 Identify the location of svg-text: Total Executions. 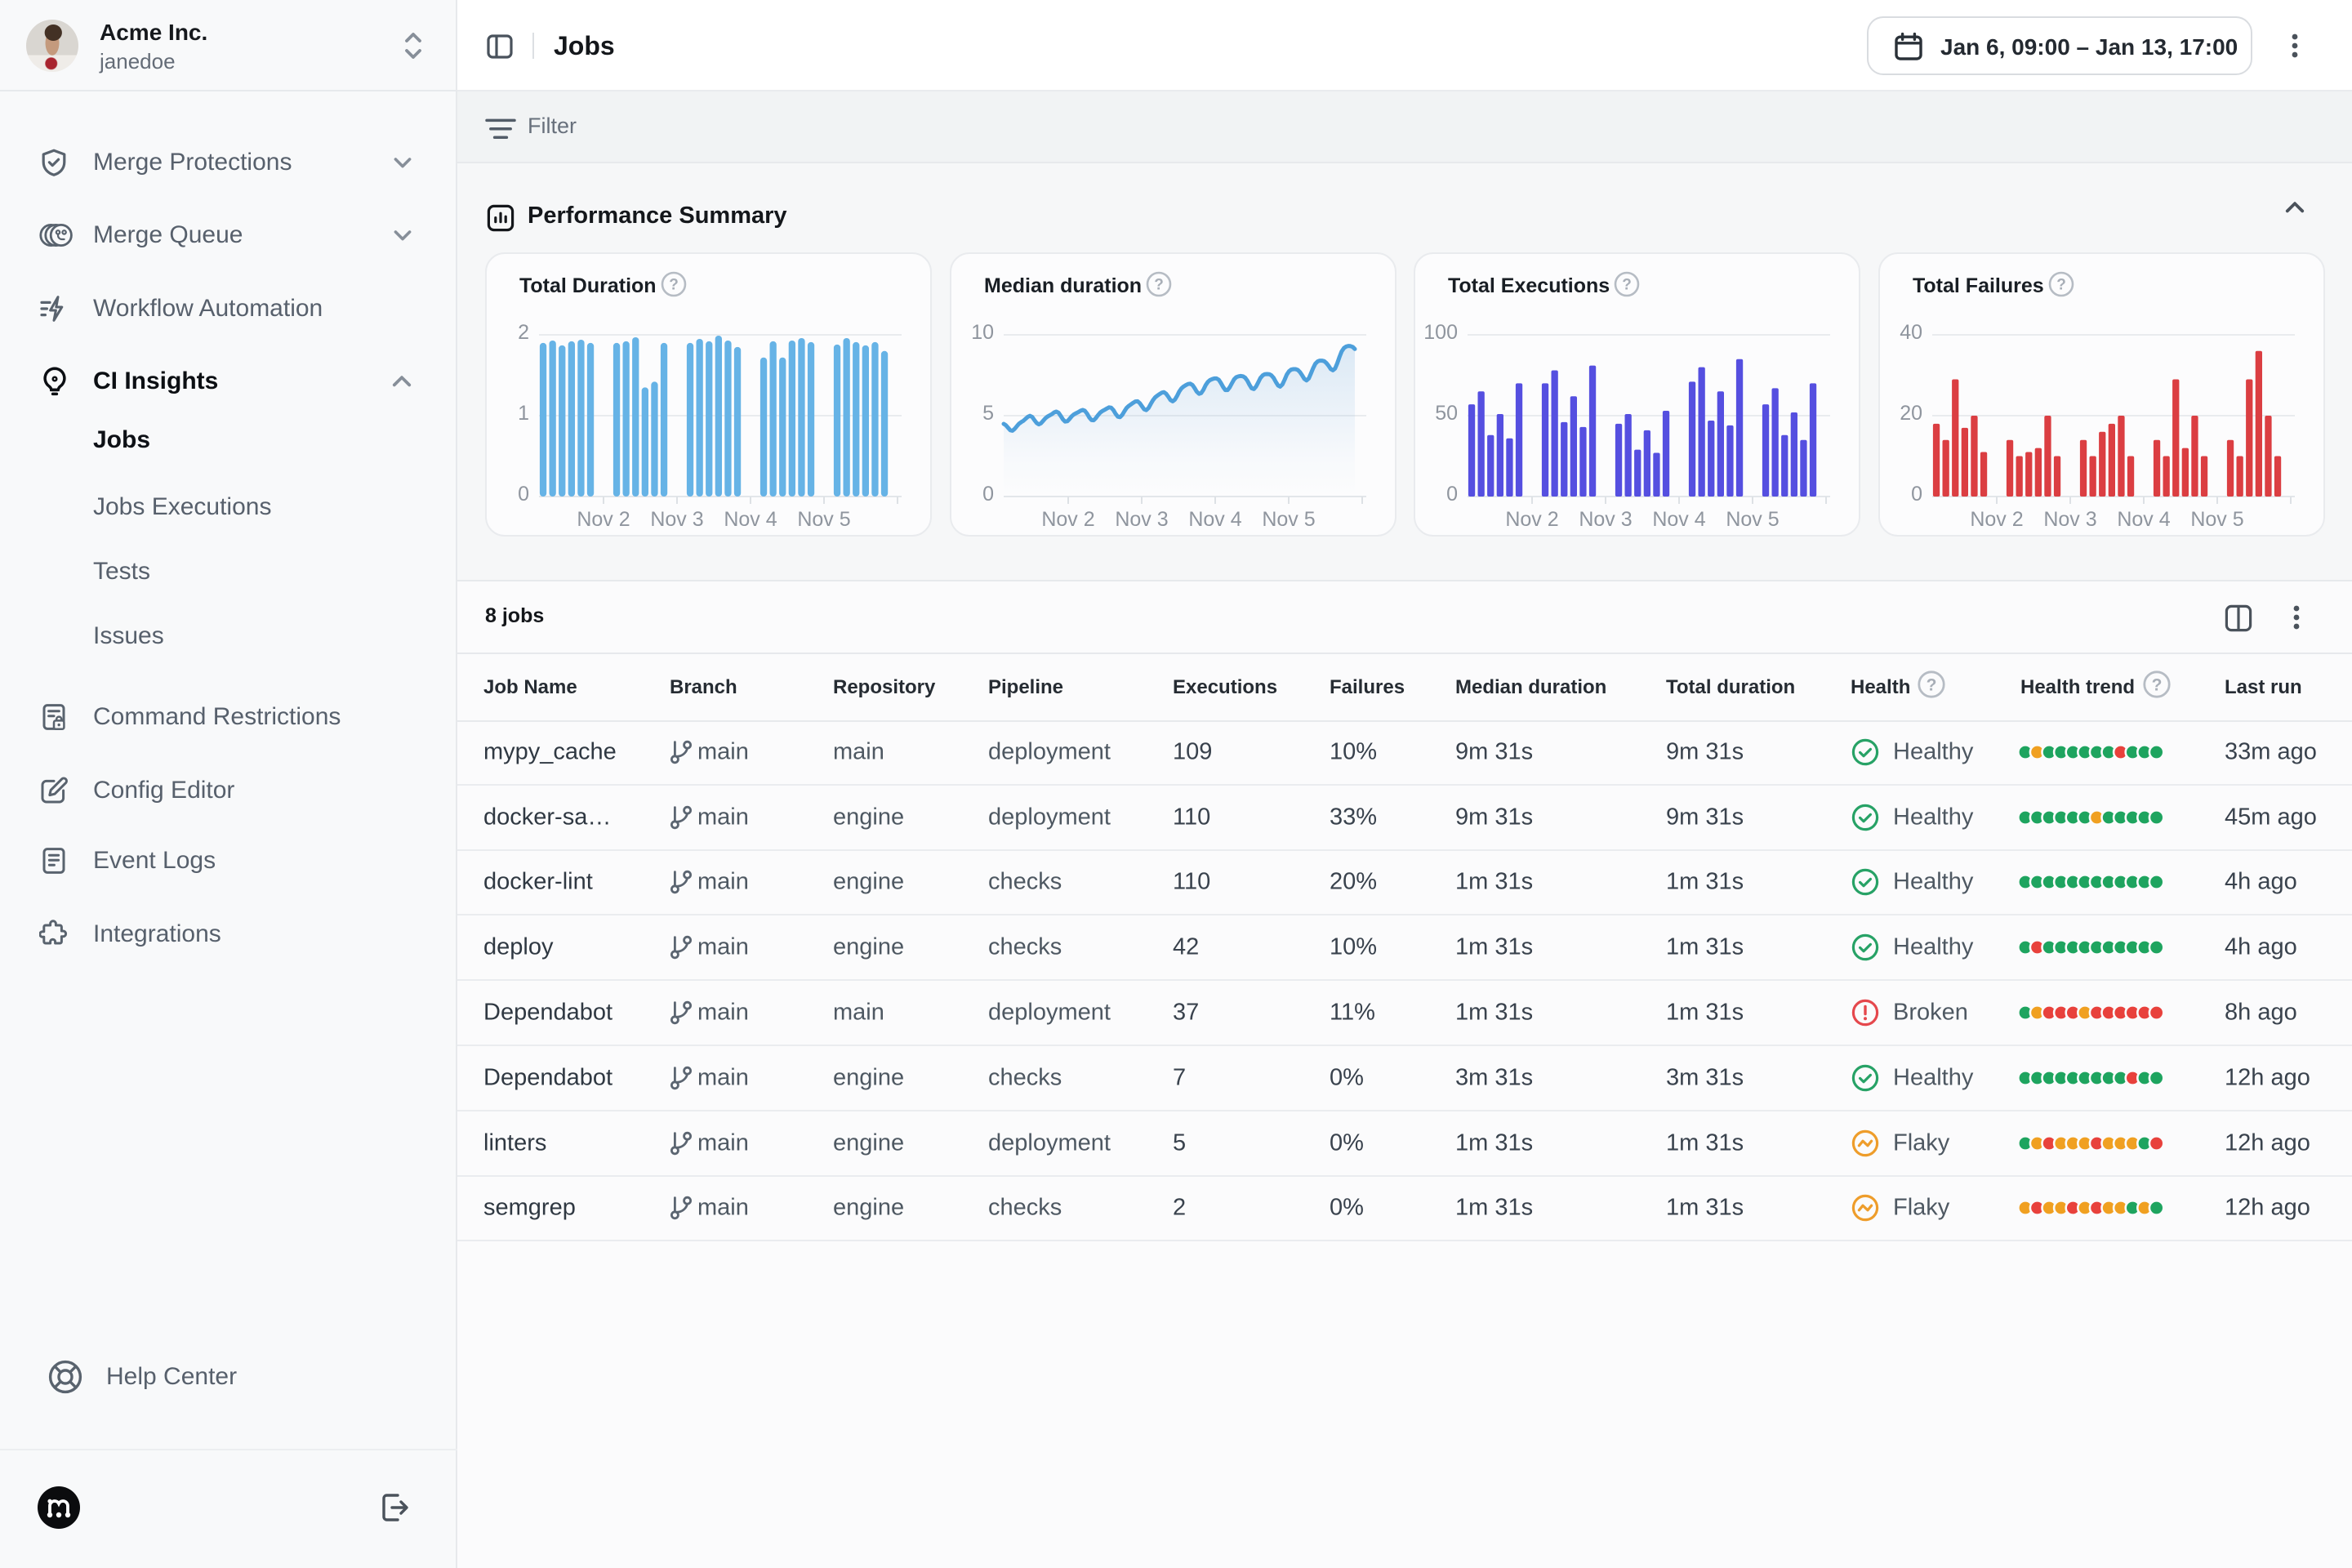
(1529, 285).